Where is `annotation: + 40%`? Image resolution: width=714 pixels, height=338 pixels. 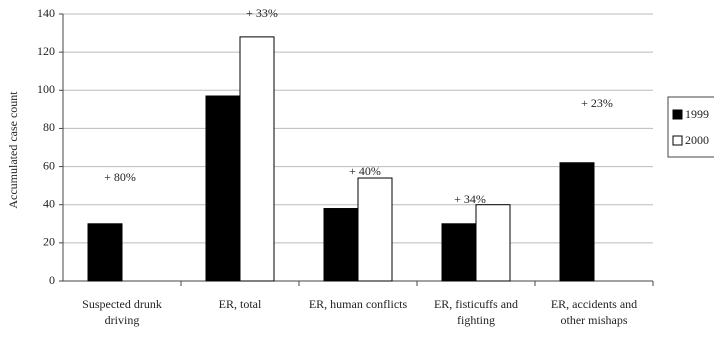 annotation: + 40% is located at coordinates (365, 171).